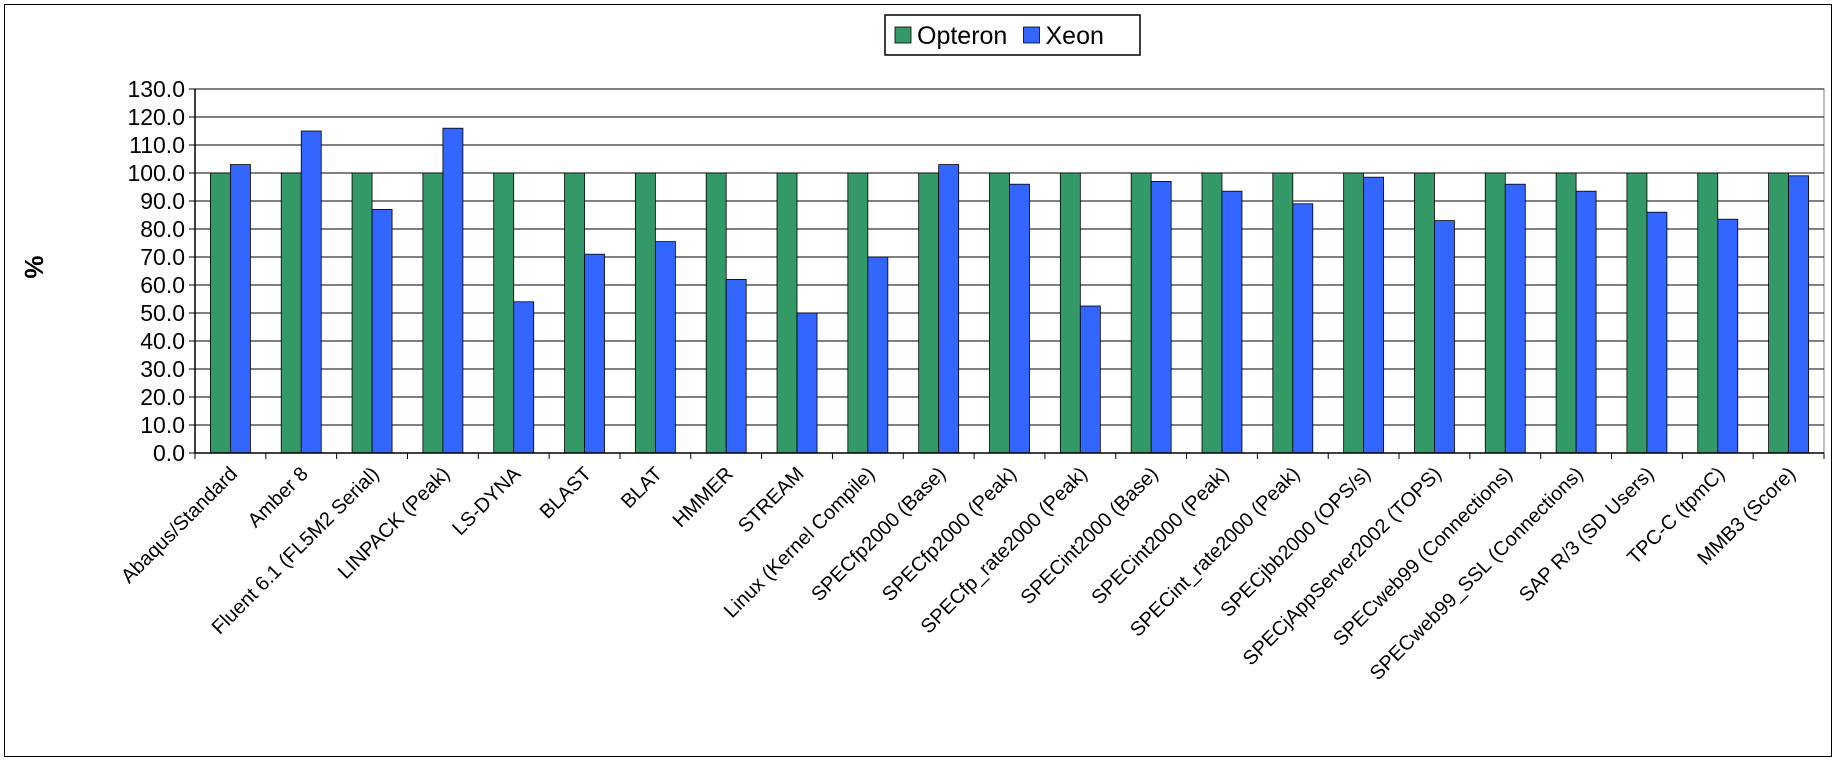 The image size is (1838, 763). What do you see at coordinates (878, 534) in the screenshot?
I see `x-tick-label: SPECfp2000 (Base)` at bounding box center [878, 534].